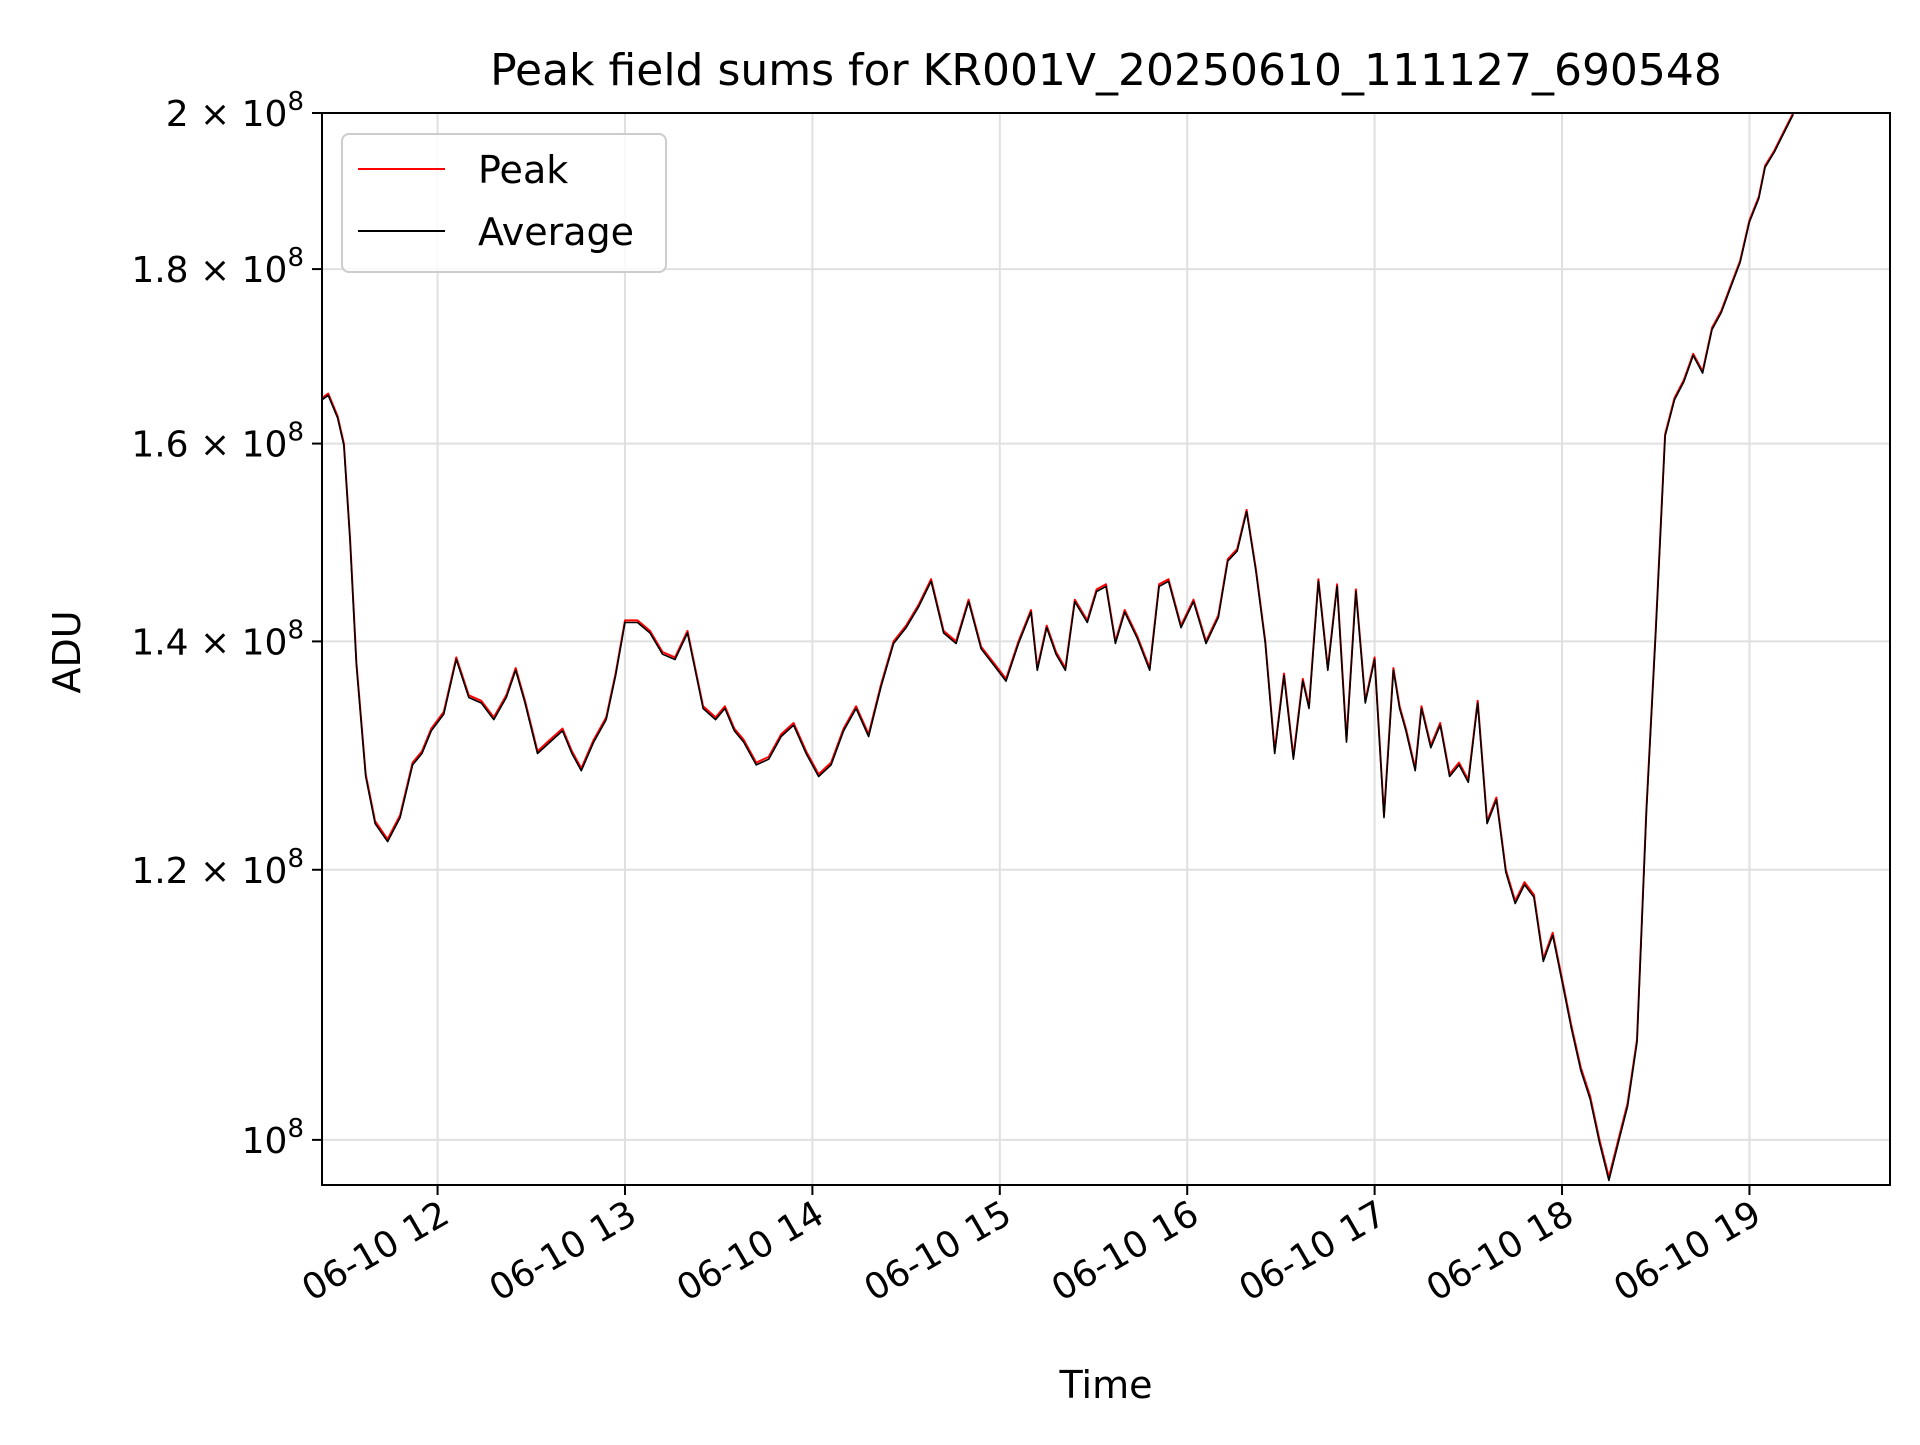 The width and height of the screenshot is (1920, 1445). What do you see at coordinates (1106, 1385) in the screenshot?
I see `x-axis-label: Time` at bounding box center [1106, 1385].